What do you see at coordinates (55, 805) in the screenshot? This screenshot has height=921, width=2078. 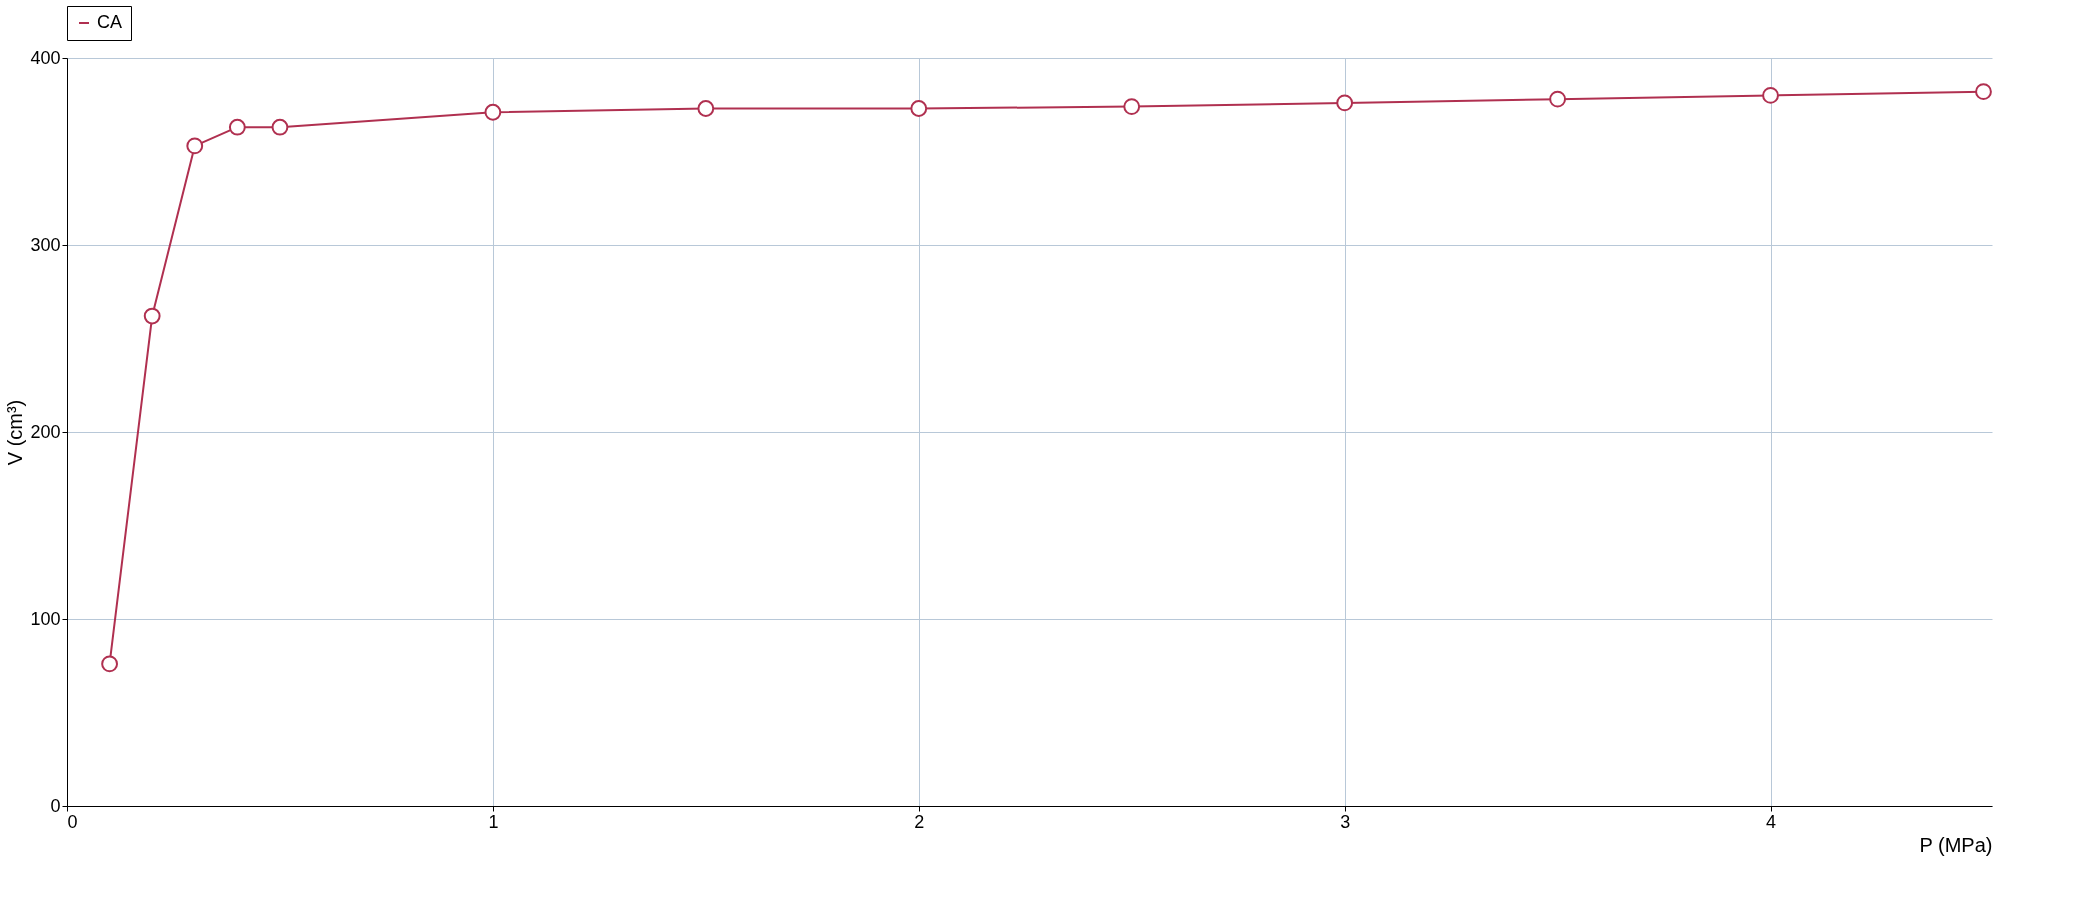 I see `y-tick-label: 0` at bounding box center [55, 805].